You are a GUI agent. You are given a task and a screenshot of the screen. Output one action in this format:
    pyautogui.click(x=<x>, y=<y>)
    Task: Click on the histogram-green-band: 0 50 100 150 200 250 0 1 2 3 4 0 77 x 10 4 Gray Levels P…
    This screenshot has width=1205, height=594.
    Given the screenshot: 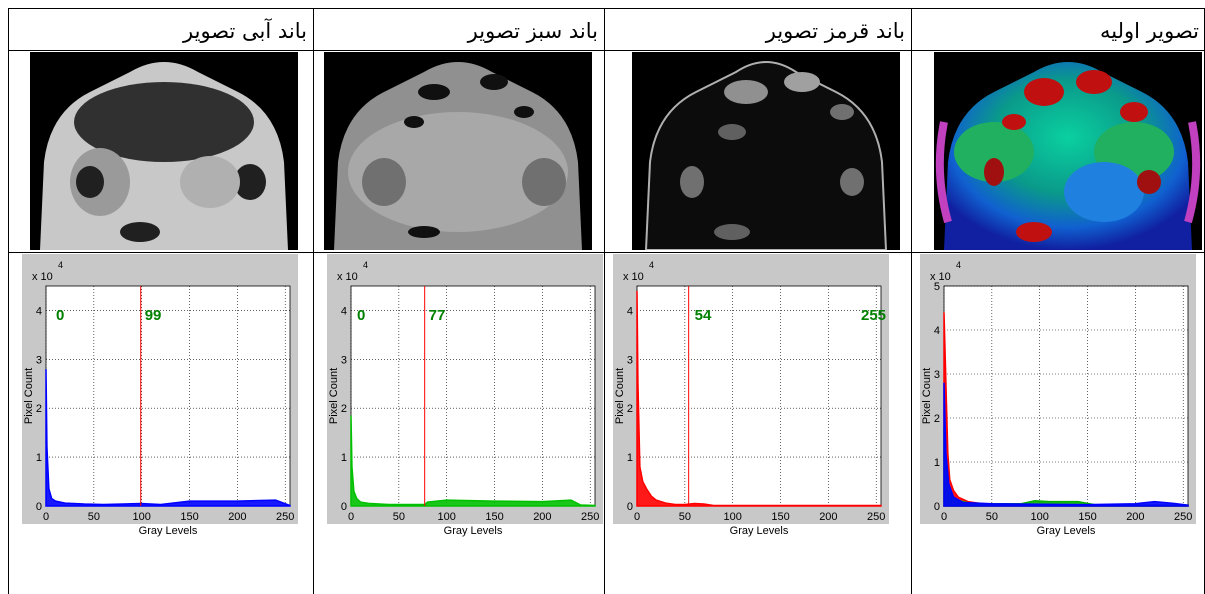 What is the action you would take?
    pyautogui.click(x=465, y=401)
    